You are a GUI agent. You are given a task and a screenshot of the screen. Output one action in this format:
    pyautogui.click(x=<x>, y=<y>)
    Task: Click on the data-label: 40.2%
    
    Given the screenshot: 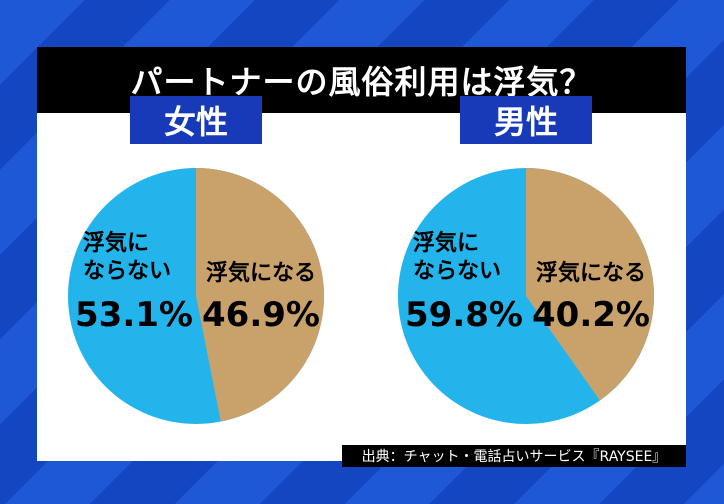 What is the action you would take?
    pyautogui.click(x=591, y=315)
    